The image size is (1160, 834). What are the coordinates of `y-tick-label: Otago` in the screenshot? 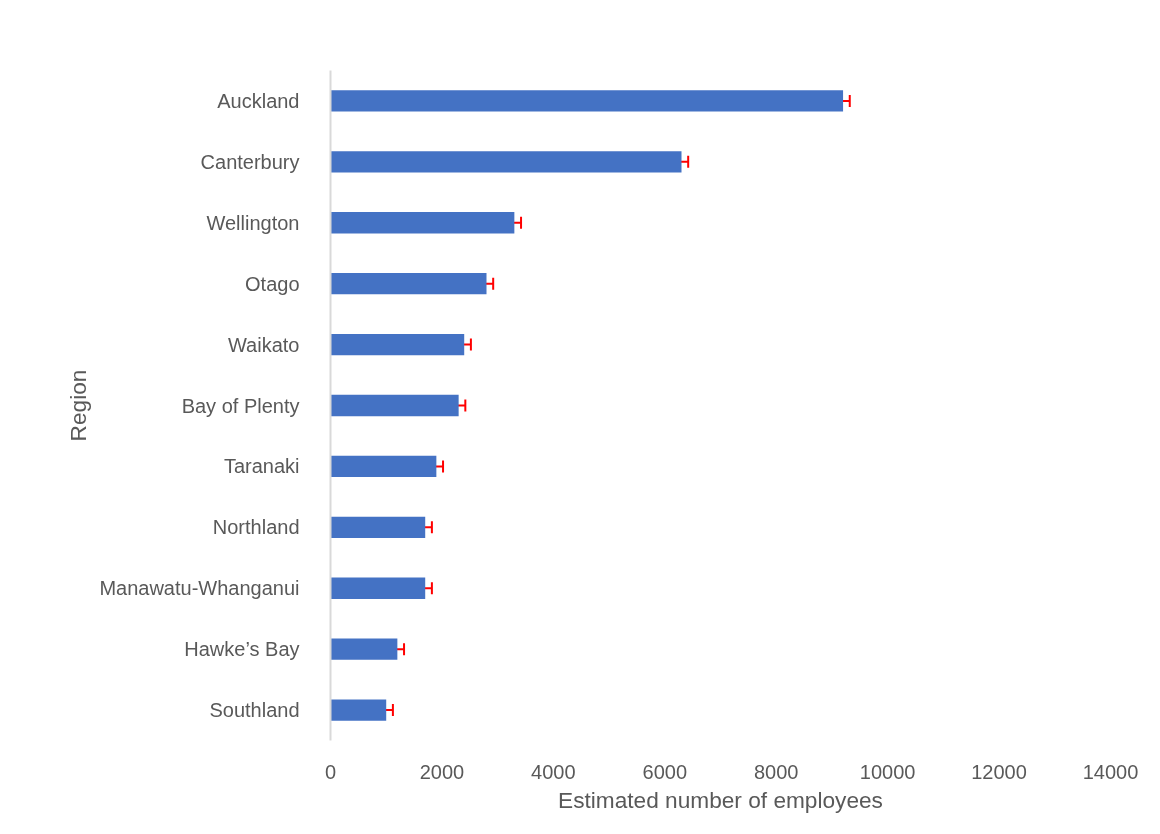 It's located at (272, 283).